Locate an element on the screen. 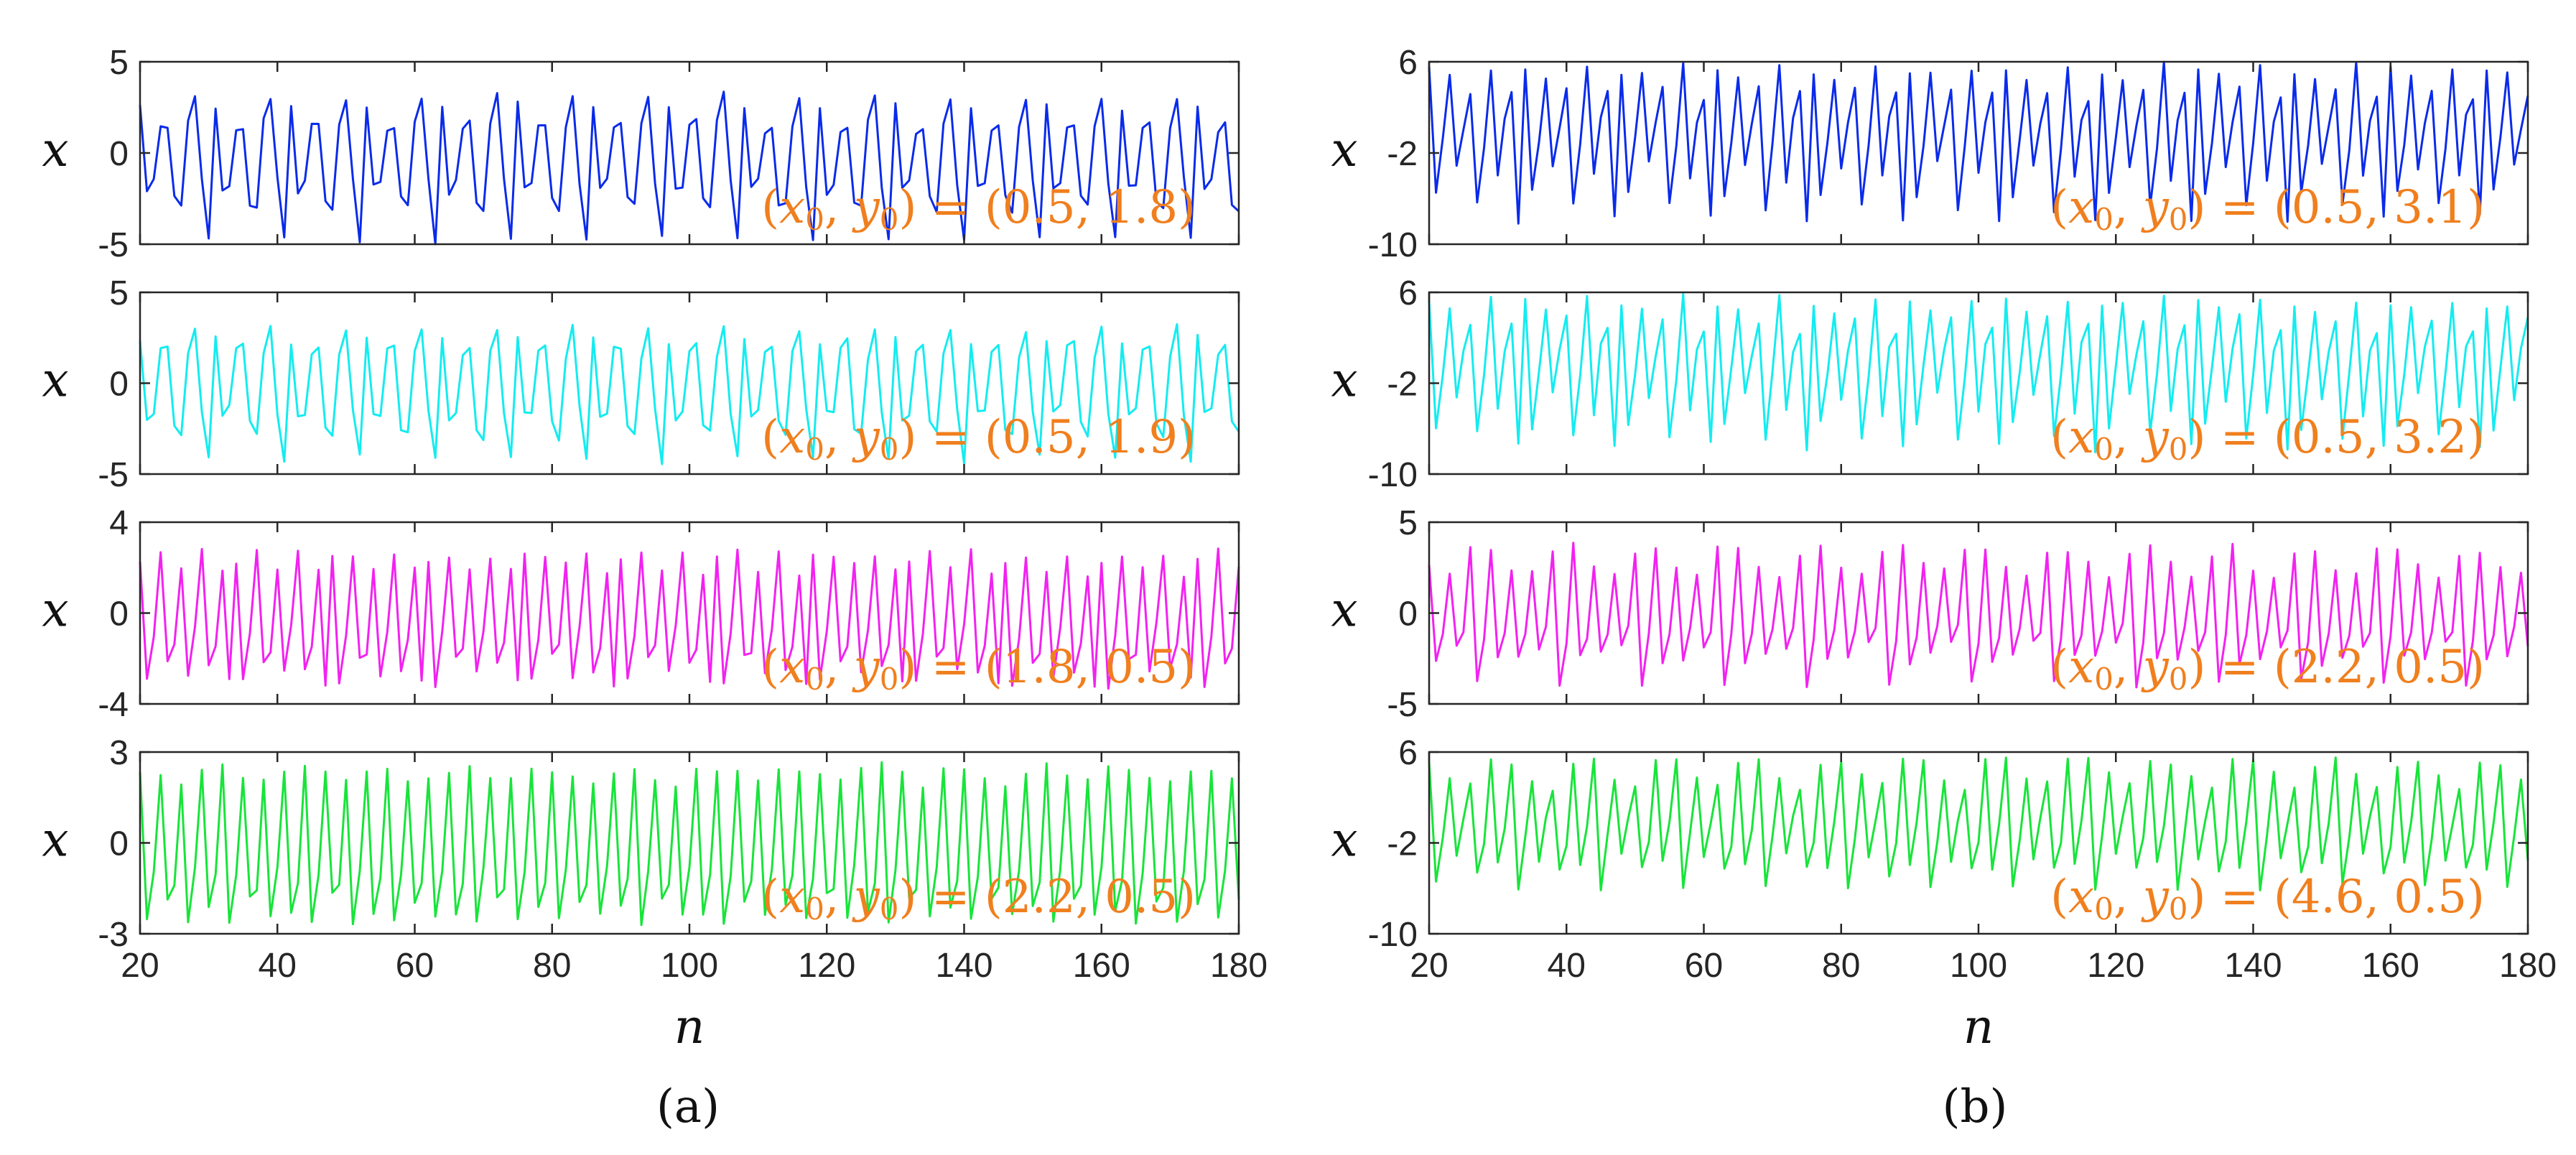 Image resolution: width=2576 pixels, height=1155 pixels. xtick-label: 160 is located at coordinates (2390, 966).